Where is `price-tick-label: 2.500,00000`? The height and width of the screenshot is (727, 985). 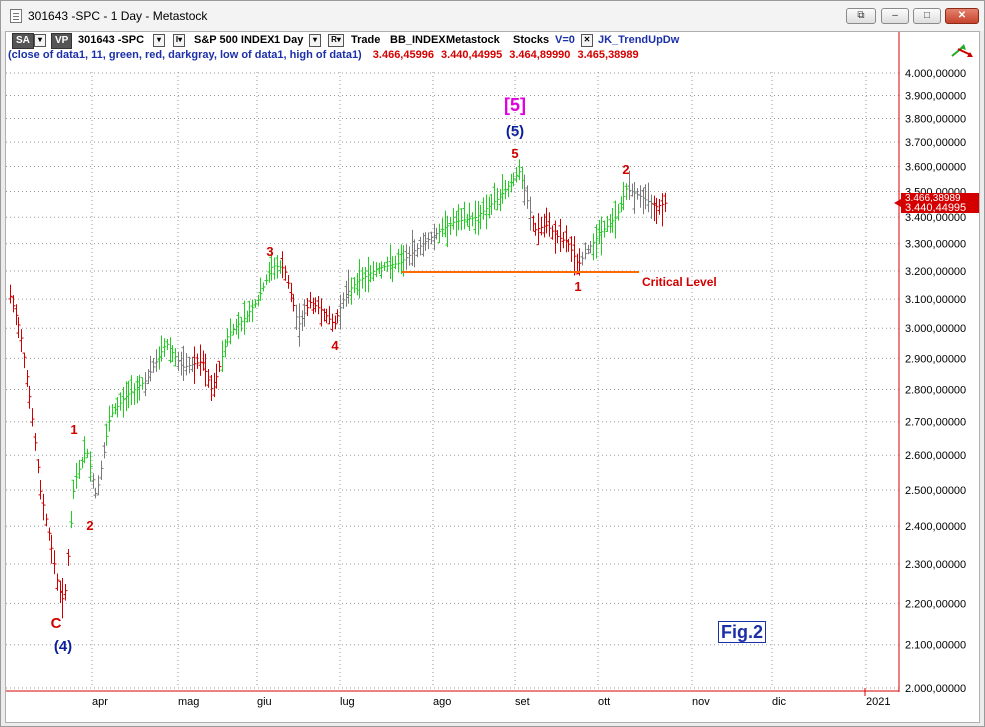 price-tick-label: 2.500,00000 is located at coordinates (935, 491).